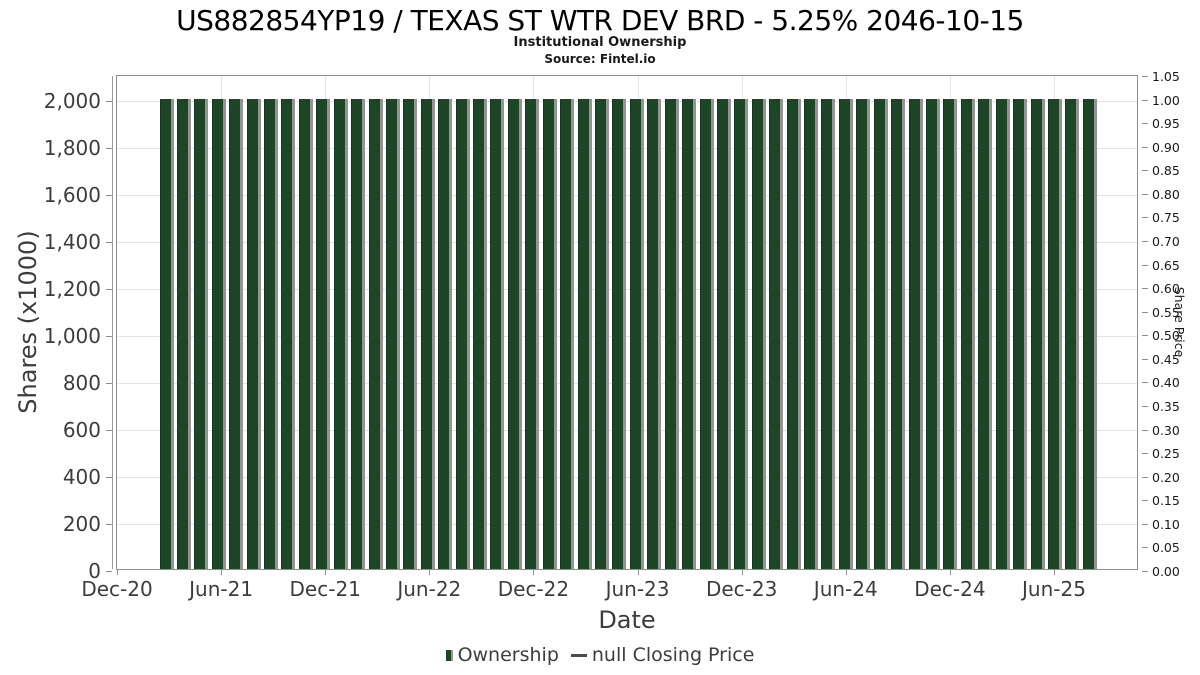 This screenshot has width=1200, height=675. Describe the element at coordinates (1166, 430) in the screenshot. I see `right-tick-label: 0.30` at that location.